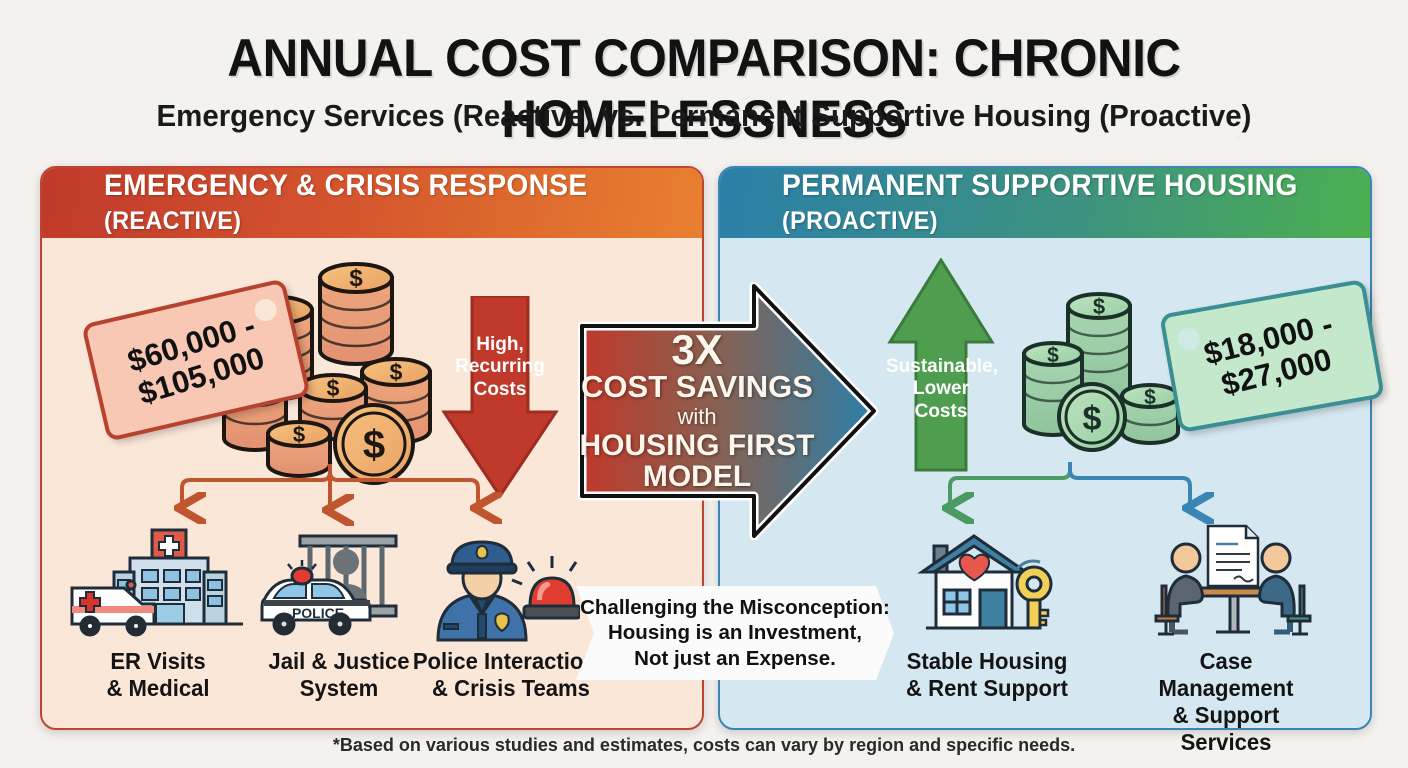  What do you see at coordinates (735, 607) in the screenshot?
I see `banner-line-1: Challenging the Misconception:` at bounding box center [735, 607].